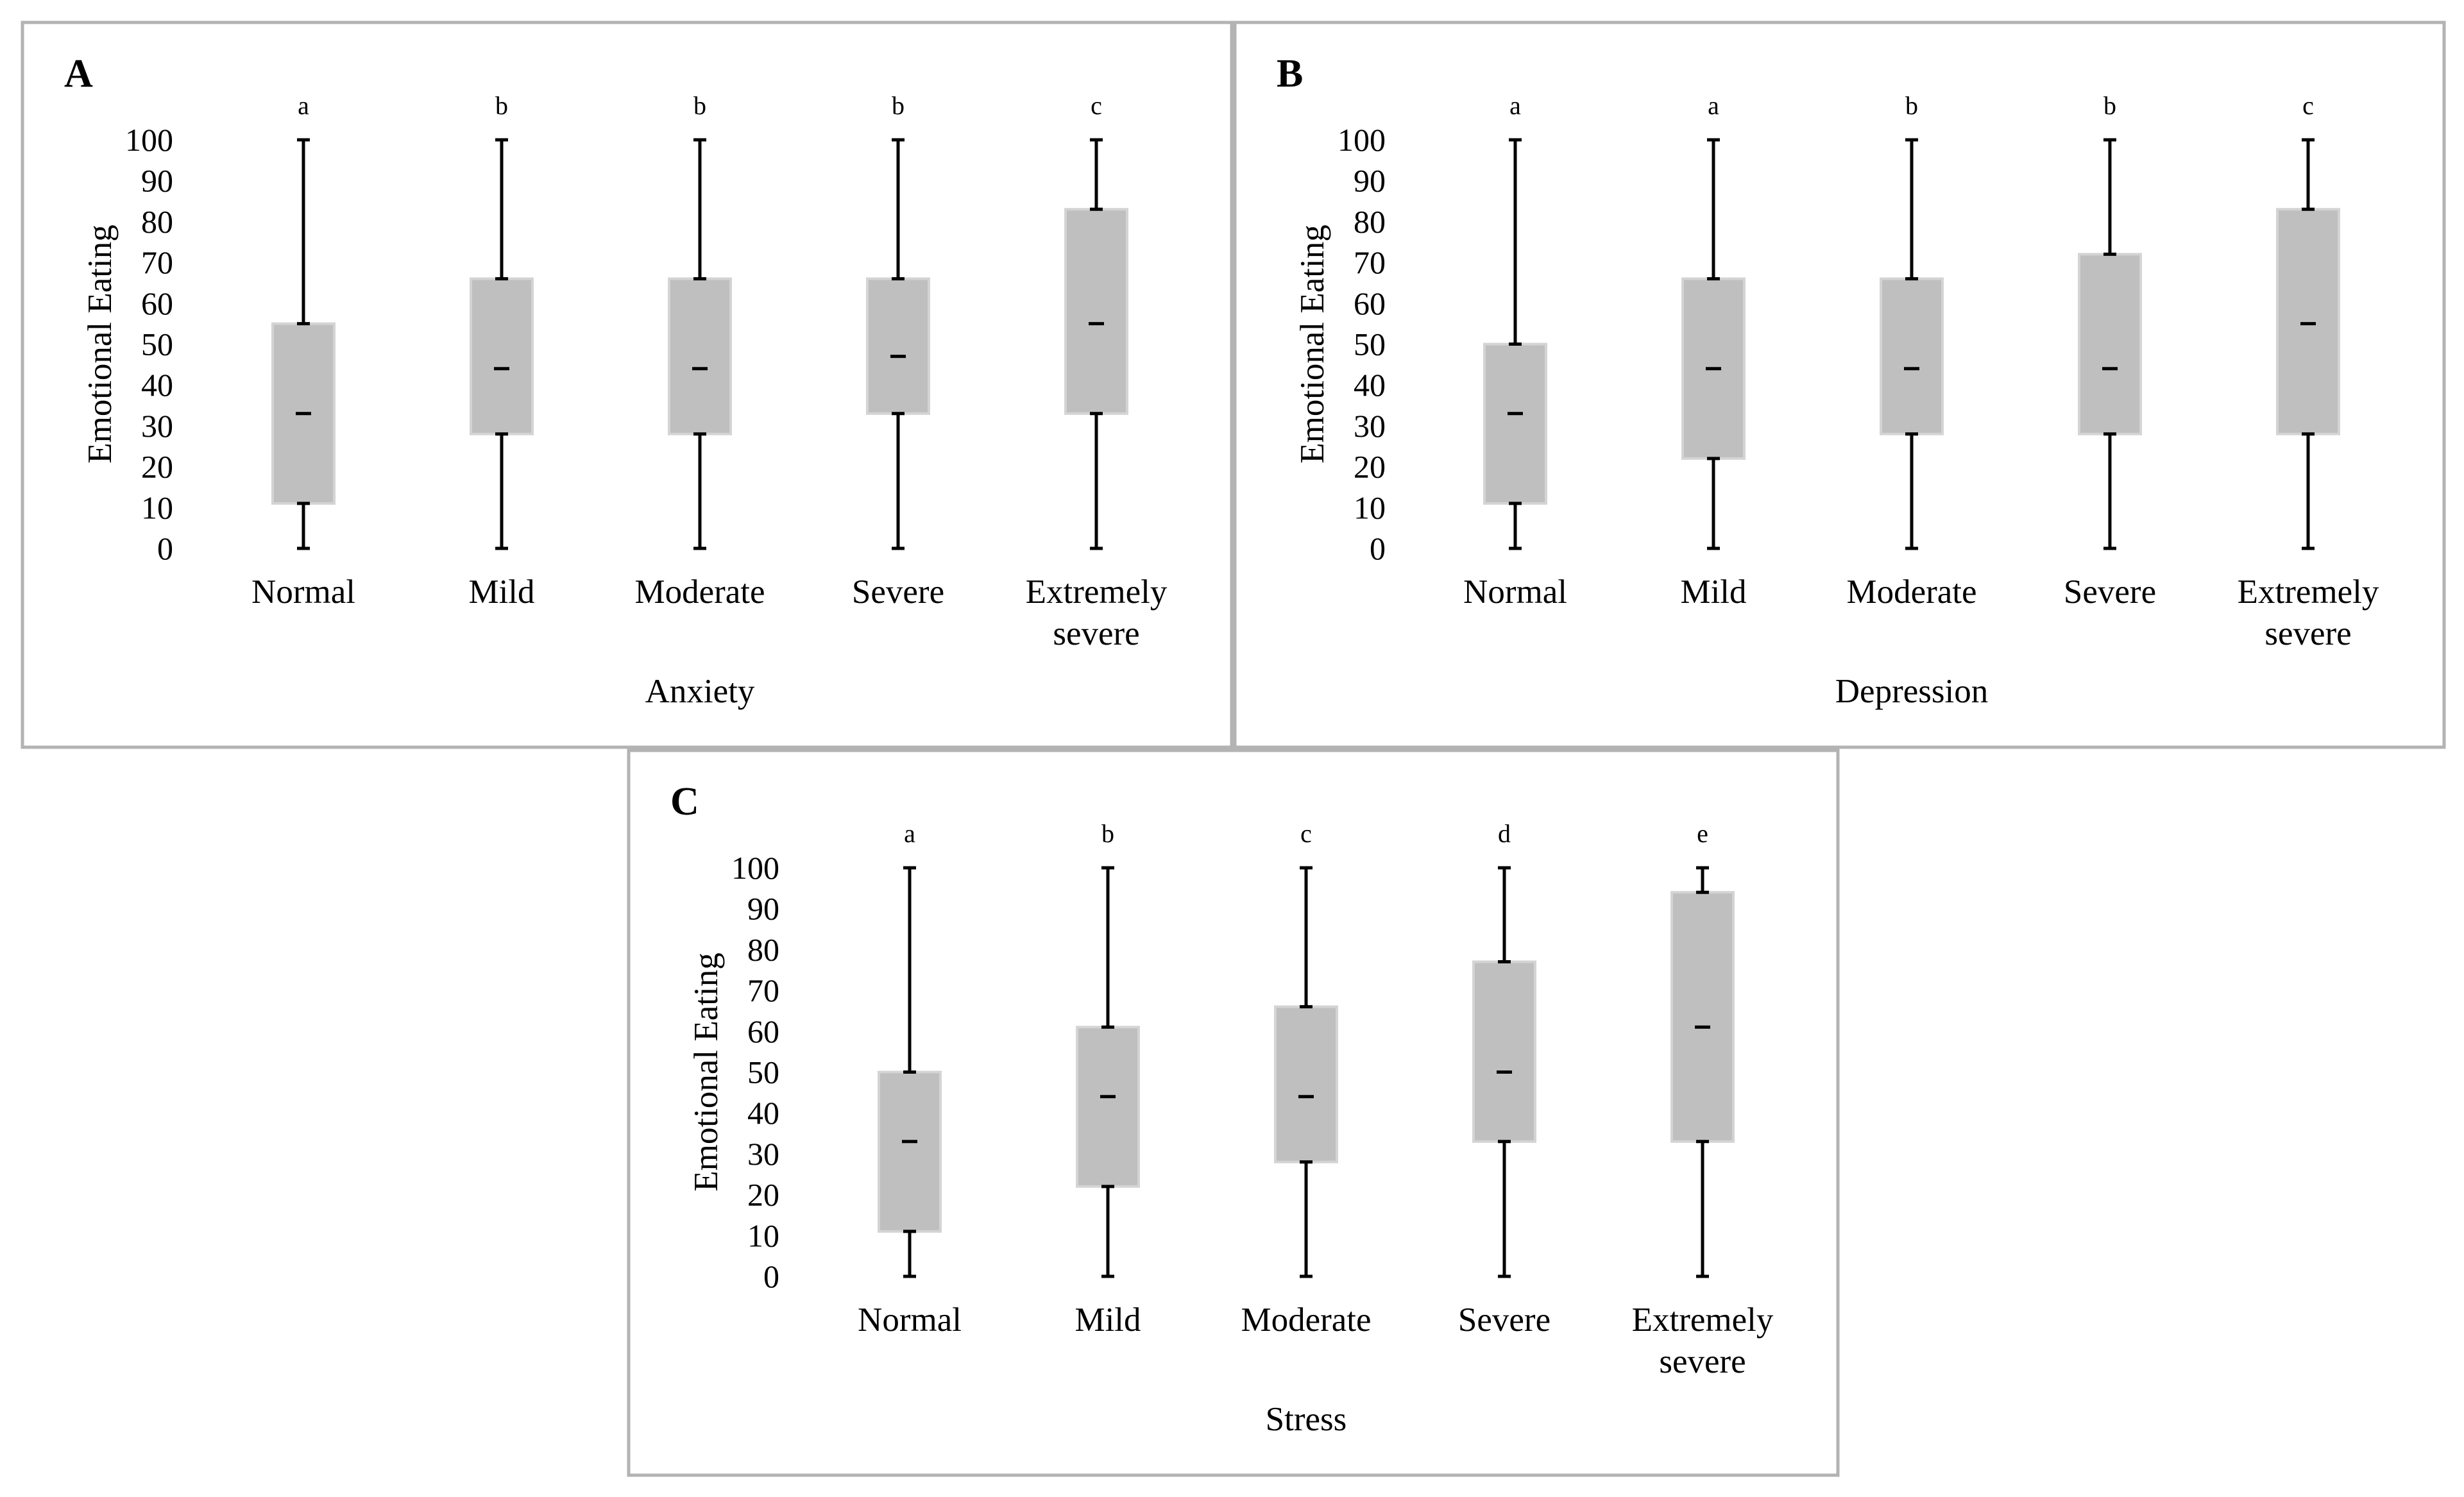 Image resolution: width=2464 pixels, height=1497 pixels. Describe the element at coordinates (1290, 74) in the screenshot. I see `panel-letter: B` at that location.